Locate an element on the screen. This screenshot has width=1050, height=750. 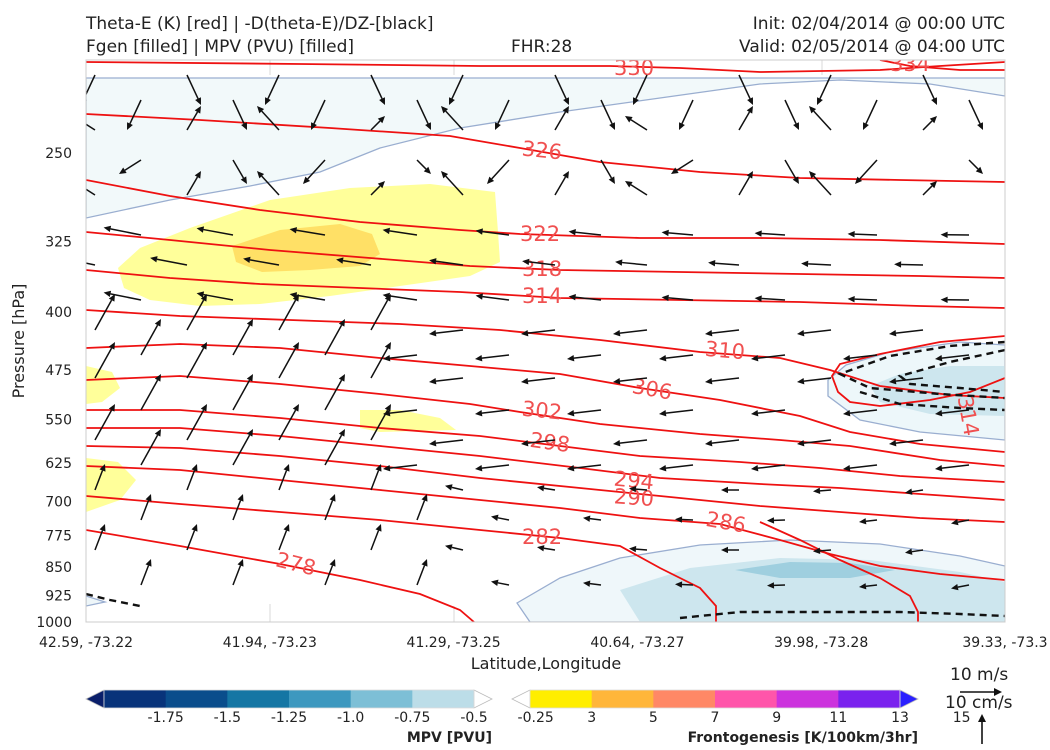
contour-label: 310 is located at coordinates (725, 350).